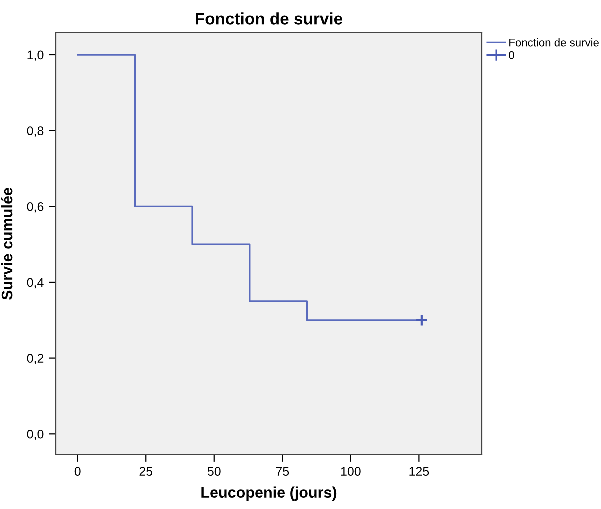 Image resolution: width=601 pixels, height=509 pixels. What do you see at coordinates (351, 471) in the screenshot?
I see `x-tick-label: 100` at bounding box center [351, 471].